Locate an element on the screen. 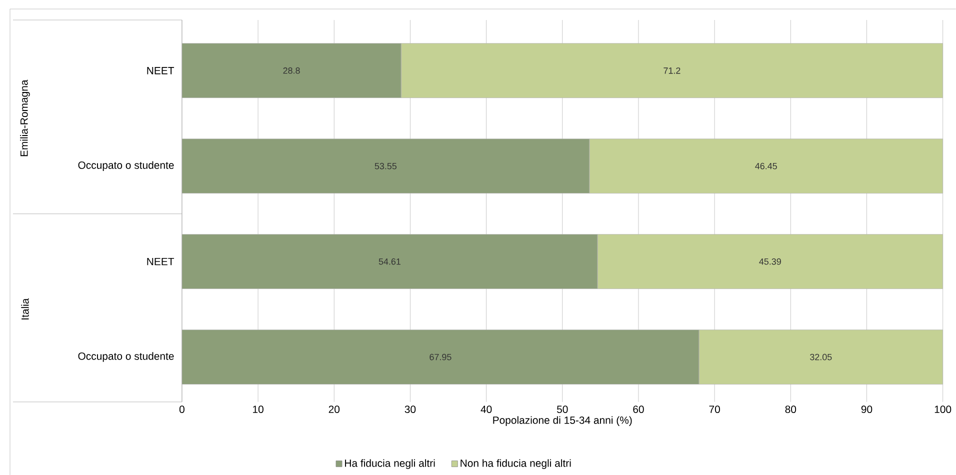  x-axis-title: Popolazione di 15-34 anni (%) is located at coordinates (562, 421).